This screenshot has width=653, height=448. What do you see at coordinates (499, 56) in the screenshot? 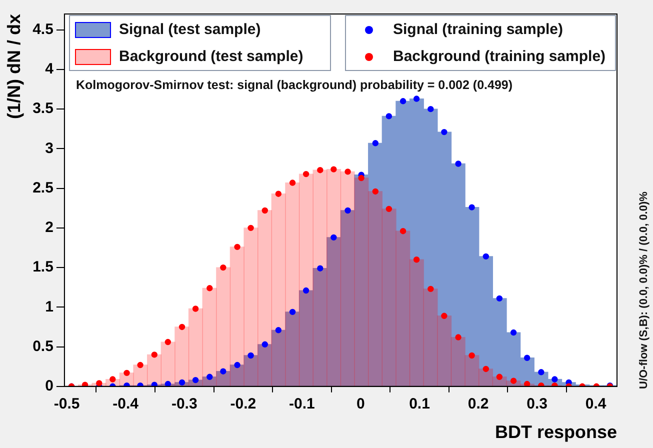
I see `legend-label: Background (training sample)` at bounding box center [499, 56].